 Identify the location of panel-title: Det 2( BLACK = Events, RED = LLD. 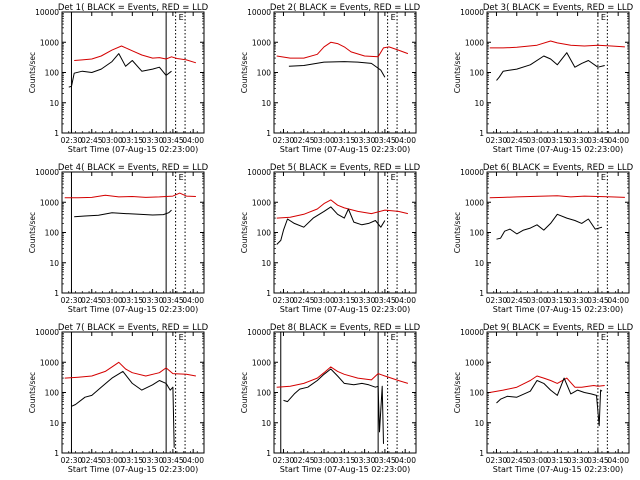
(345, 8).